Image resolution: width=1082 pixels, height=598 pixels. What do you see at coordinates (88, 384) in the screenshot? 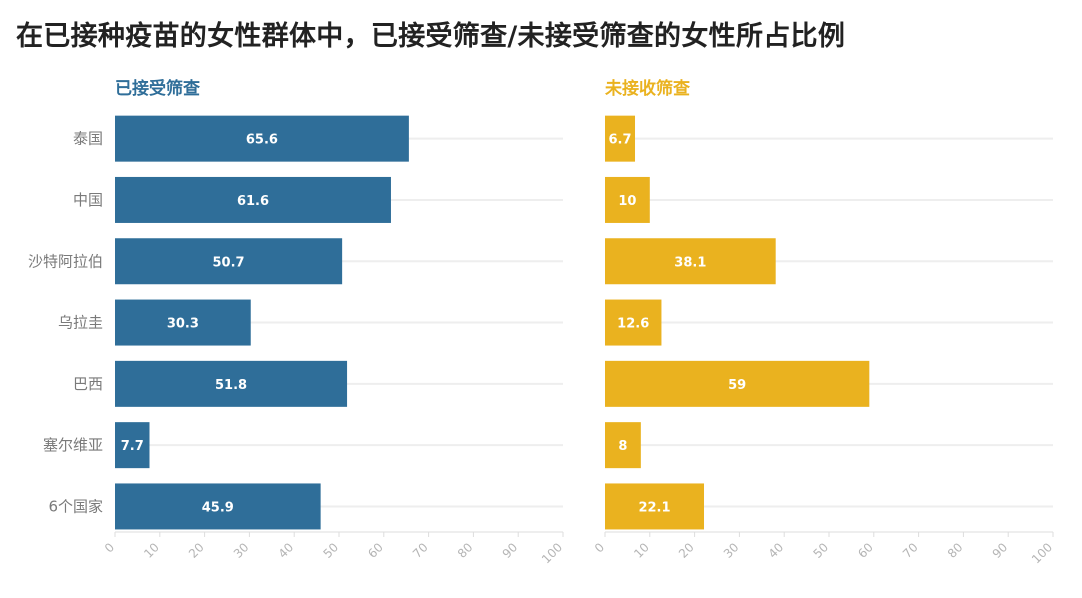
I see `category-label: 巴西` at bounding box center [88, 384].